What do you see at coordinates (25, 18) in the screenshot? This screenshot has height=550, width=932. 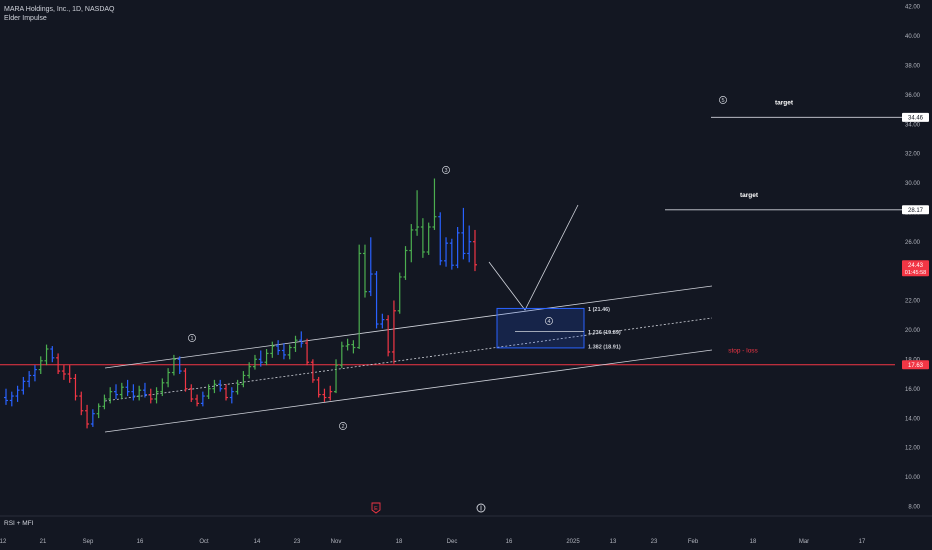 I see `indicator-name: Elder Impulse` at bounding box center [25, 18].